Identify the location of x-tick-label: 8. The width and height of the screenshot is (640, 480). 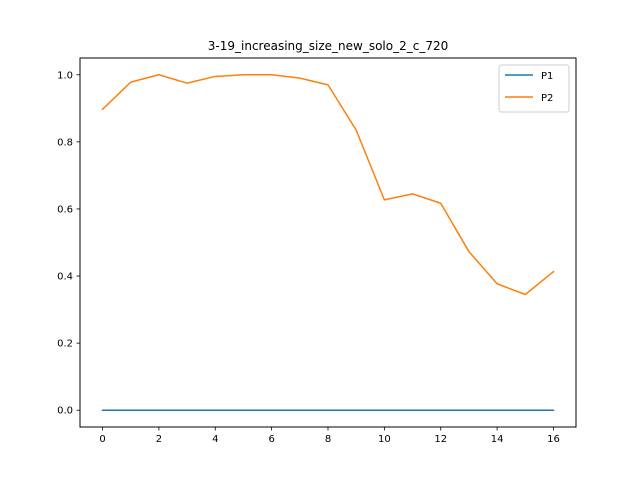
(328, 439).